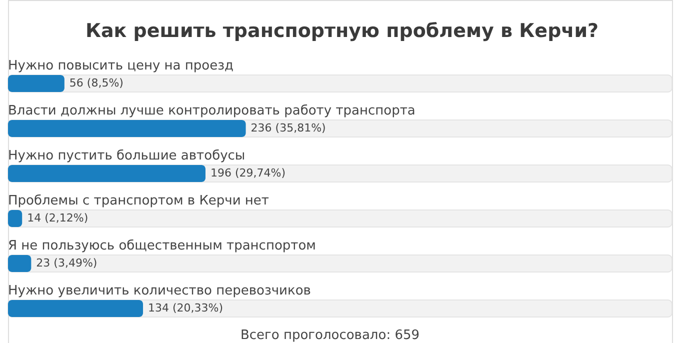 Image resolution: width=685 pixels, height=343 pixels. What do you see at coordinates (121, 66) in the screenshot?
I see `y-tick-label: Нужно повысить цену на проезд` at bounding box center [121, 66].